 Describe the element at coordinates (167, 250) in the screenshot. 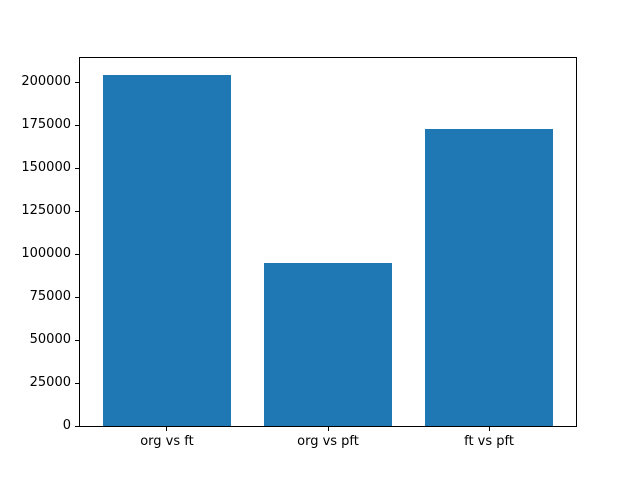

I see `bar-org-vs-ft` at that location.